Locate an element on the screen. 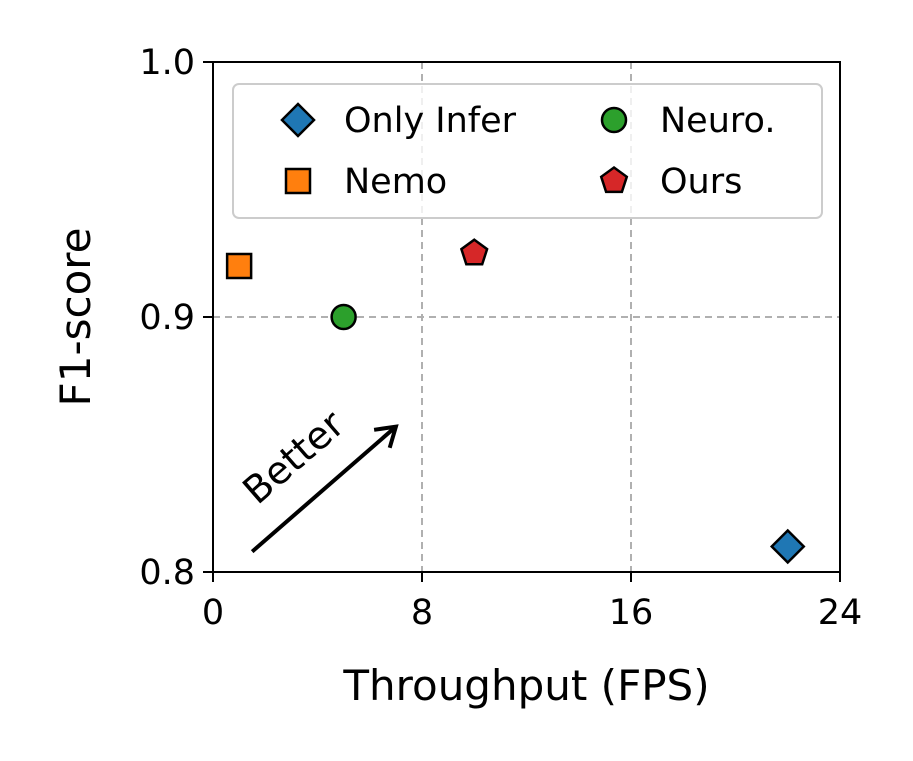  y-tick-label: 1.0 is located at coordinates (167, 63).